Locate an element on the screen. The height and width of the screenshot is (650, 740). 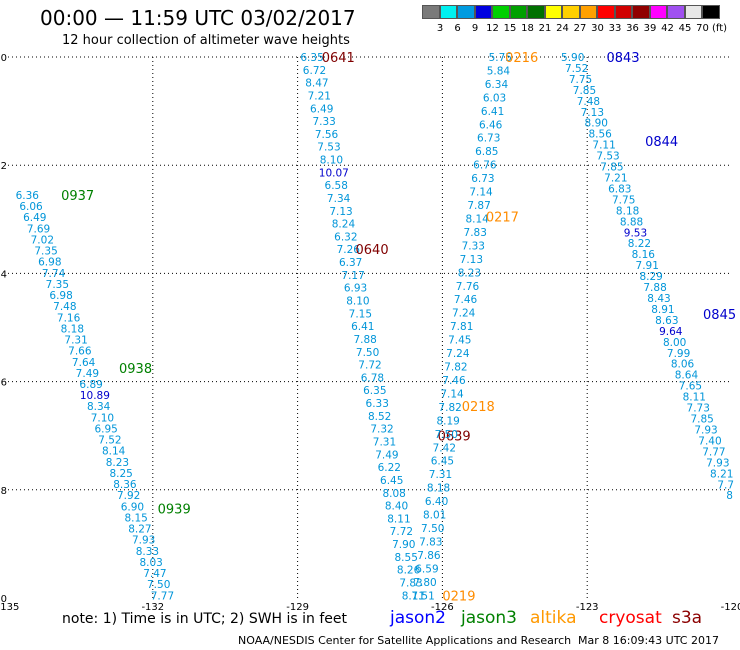
legend-label: 39 is located at coordinates (650, 28).